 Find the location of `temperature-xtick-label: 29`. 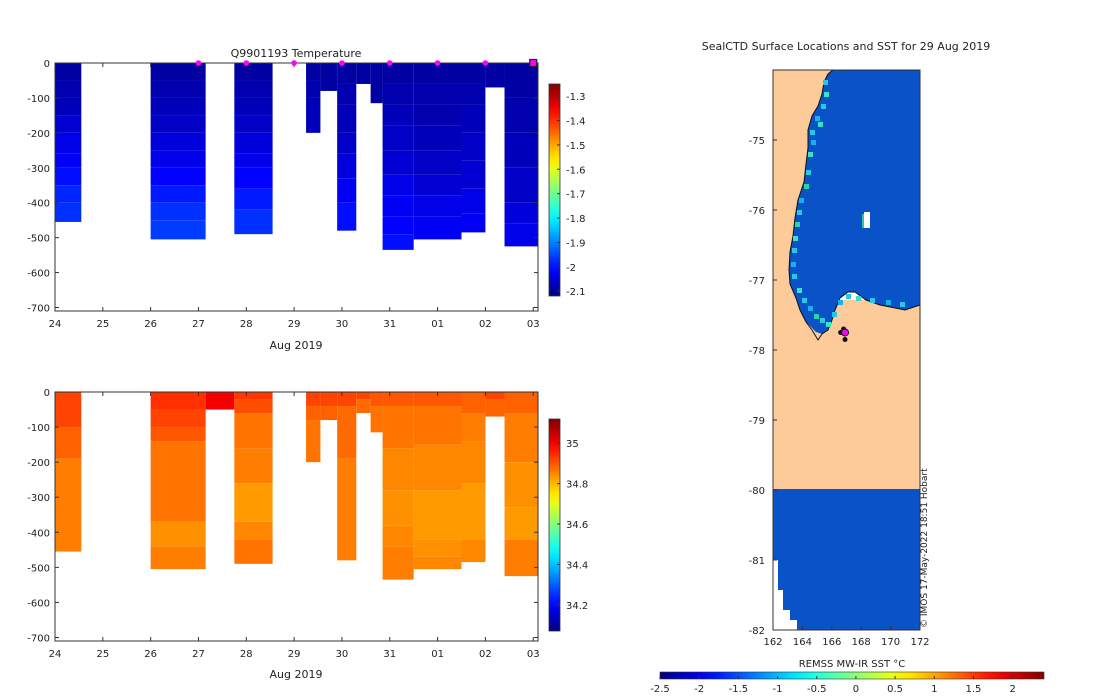

temperature-xtick-label: 29 is located at coordinates (294, 324).